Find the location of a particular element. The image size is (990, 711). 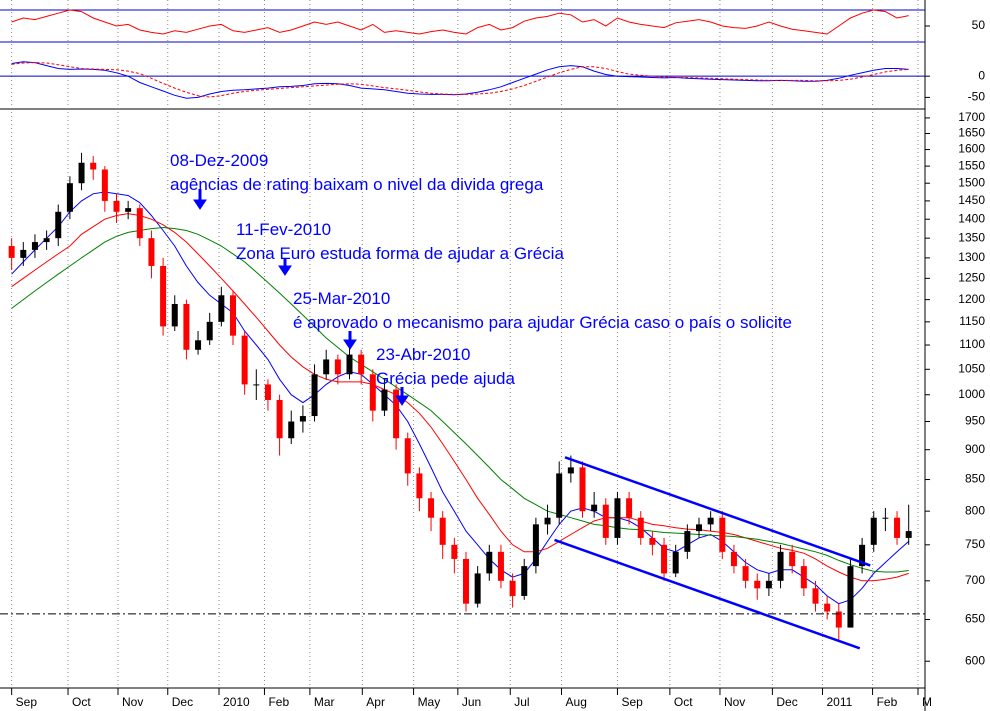

x-tick-label: Mar is located at coordinates (324, 702).